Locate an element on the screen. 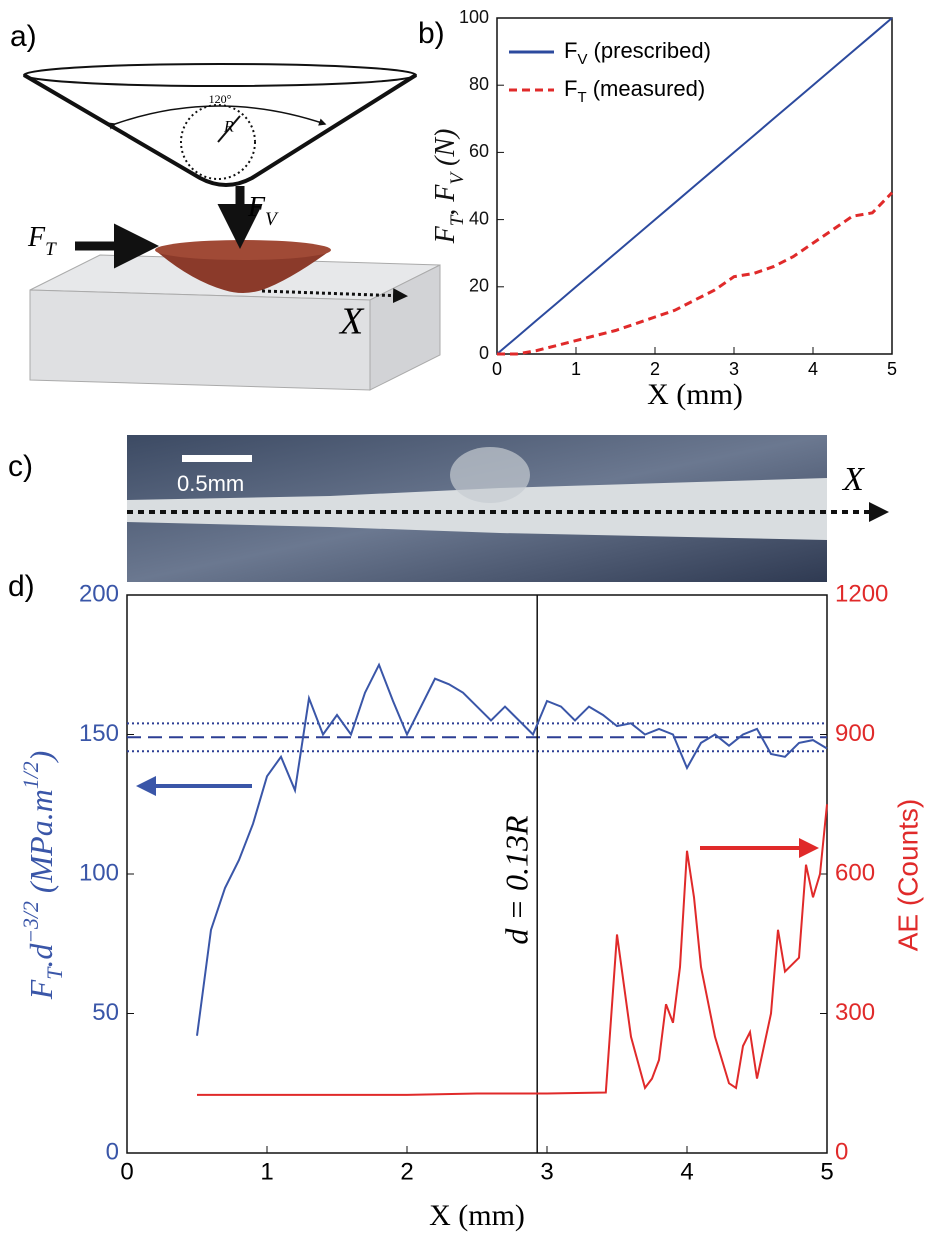 The height and width of the screenshot is (1240, 945). text-part: (MPa.m is located at coordinates (41, 845).